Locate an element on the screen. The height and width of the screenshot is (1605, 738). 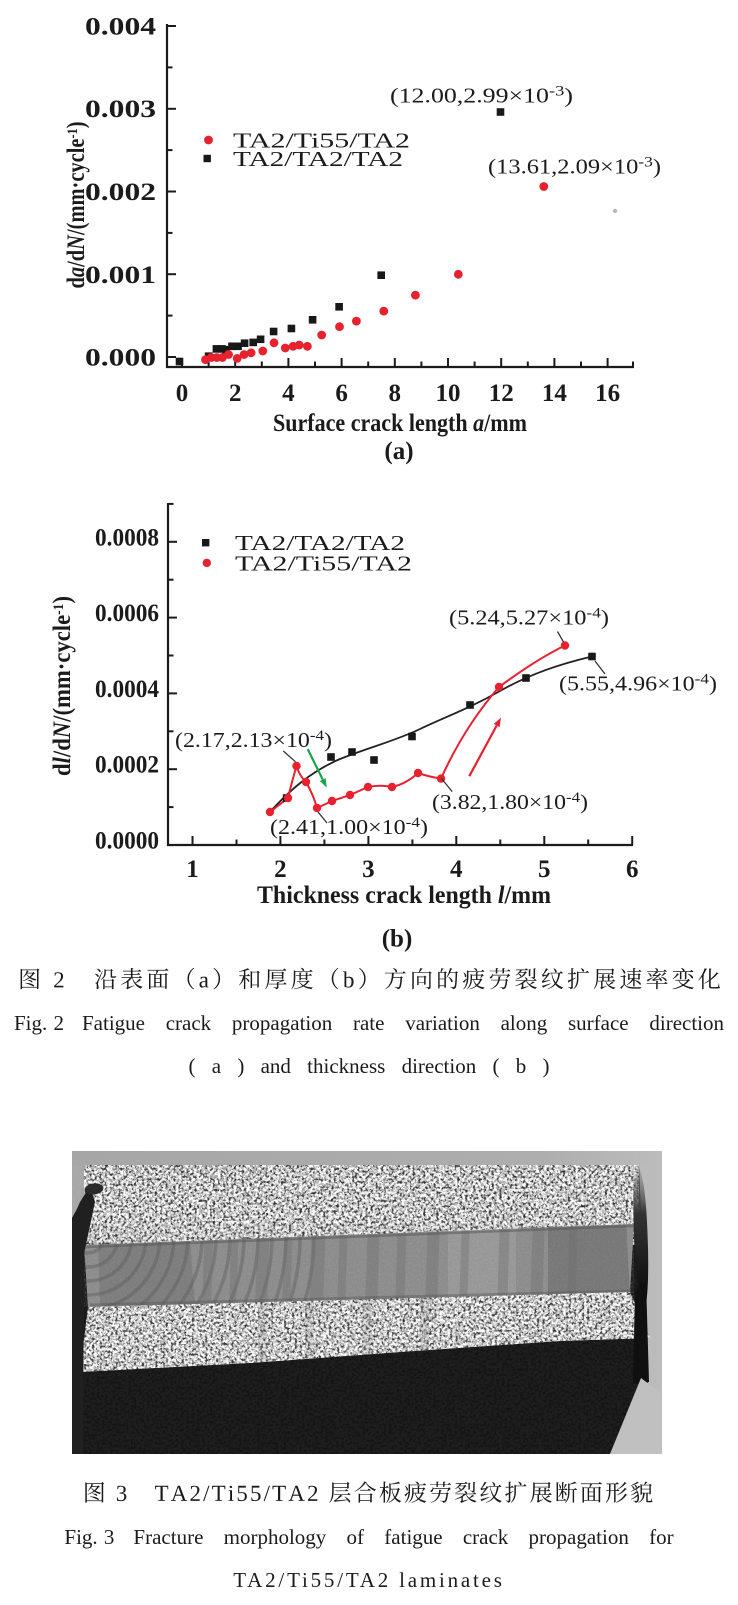
svg-text: 0.001 is located at coordinates (120, 275).